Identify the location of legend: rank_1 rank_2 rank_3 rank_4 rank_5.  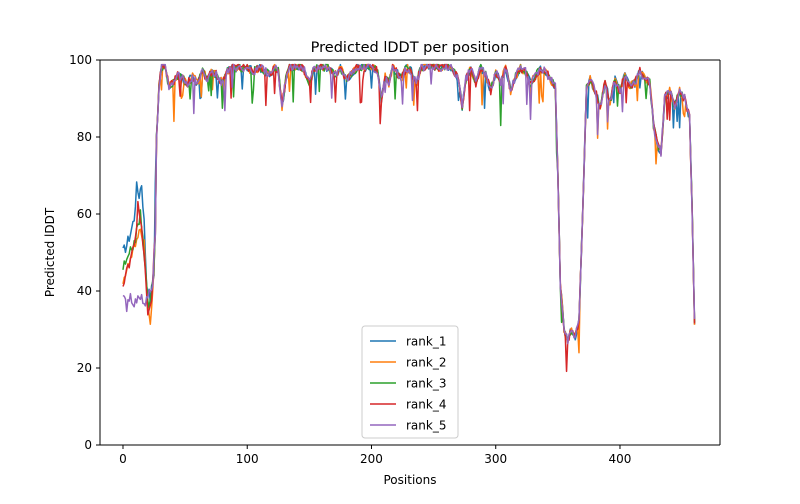
(410, 382).